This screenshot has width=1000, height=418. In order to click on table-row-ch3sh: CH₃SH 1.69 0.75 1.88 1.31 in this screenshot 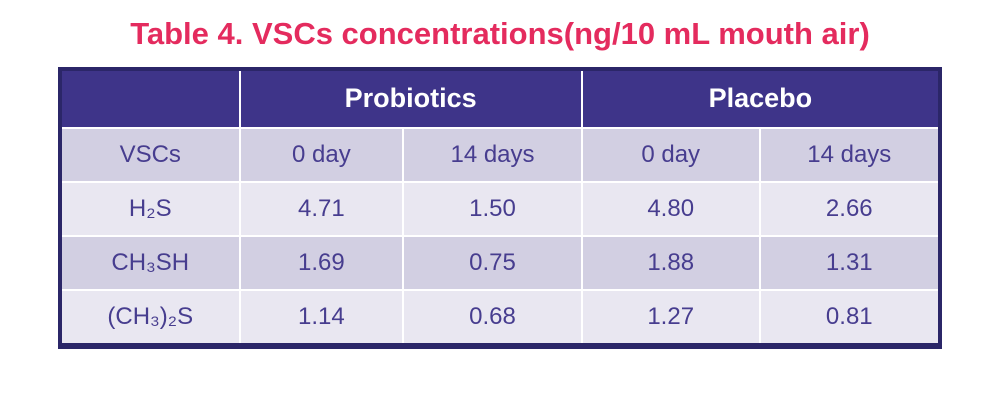, I will do `click(500, 263)`.